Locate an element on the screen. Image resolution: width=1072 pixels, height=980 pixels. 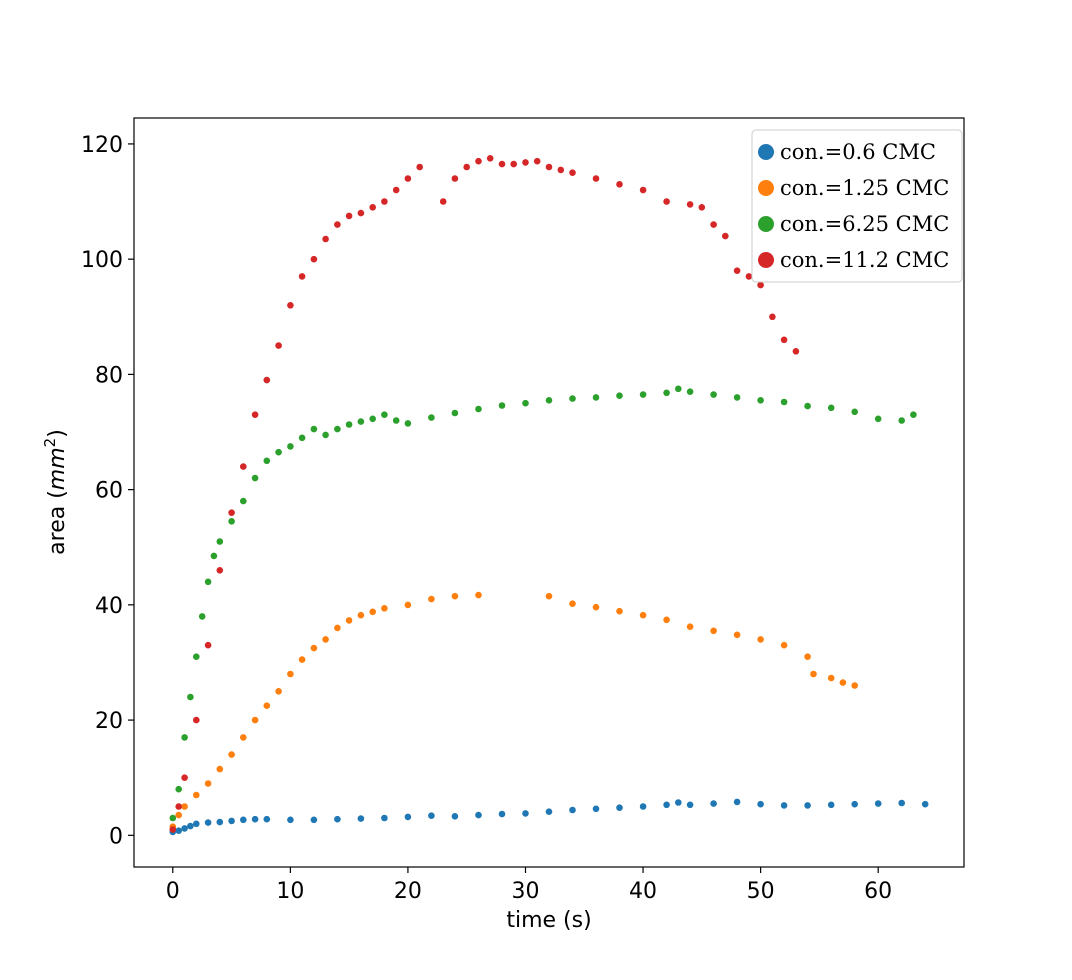
legend-box is located at coordinates (857, 206).